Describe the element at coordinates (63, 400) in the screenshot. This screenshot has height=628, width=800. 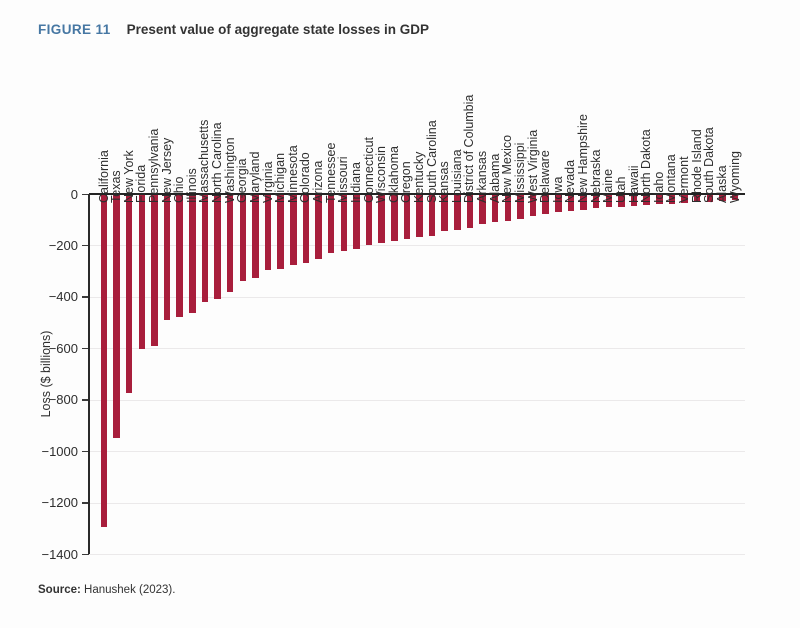
I see `y-tick-label: −800` at that location.